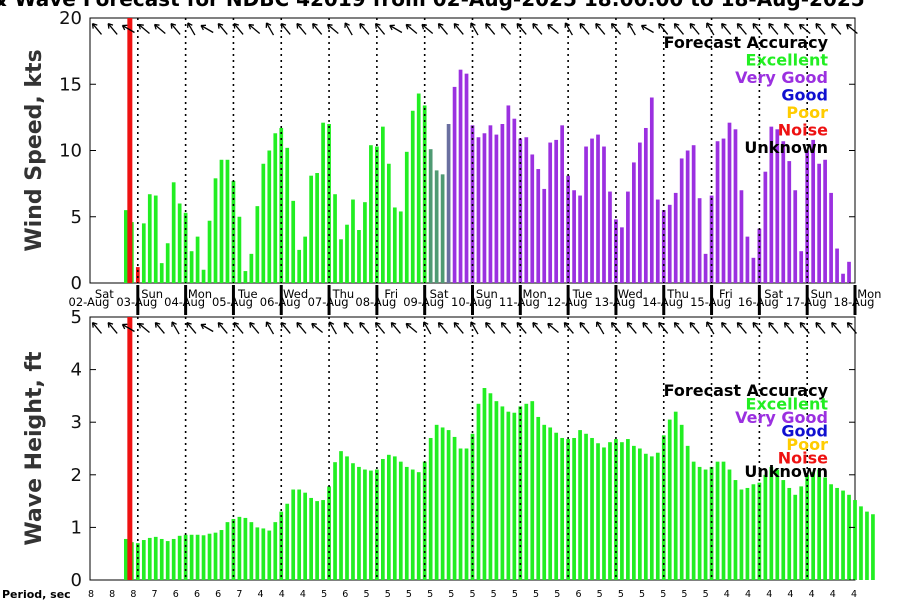 This screenshot has height=600, width=900. Describe the element at coordinates (425, 300) in the screenshot. I see `day-boundary-marker` at that location.